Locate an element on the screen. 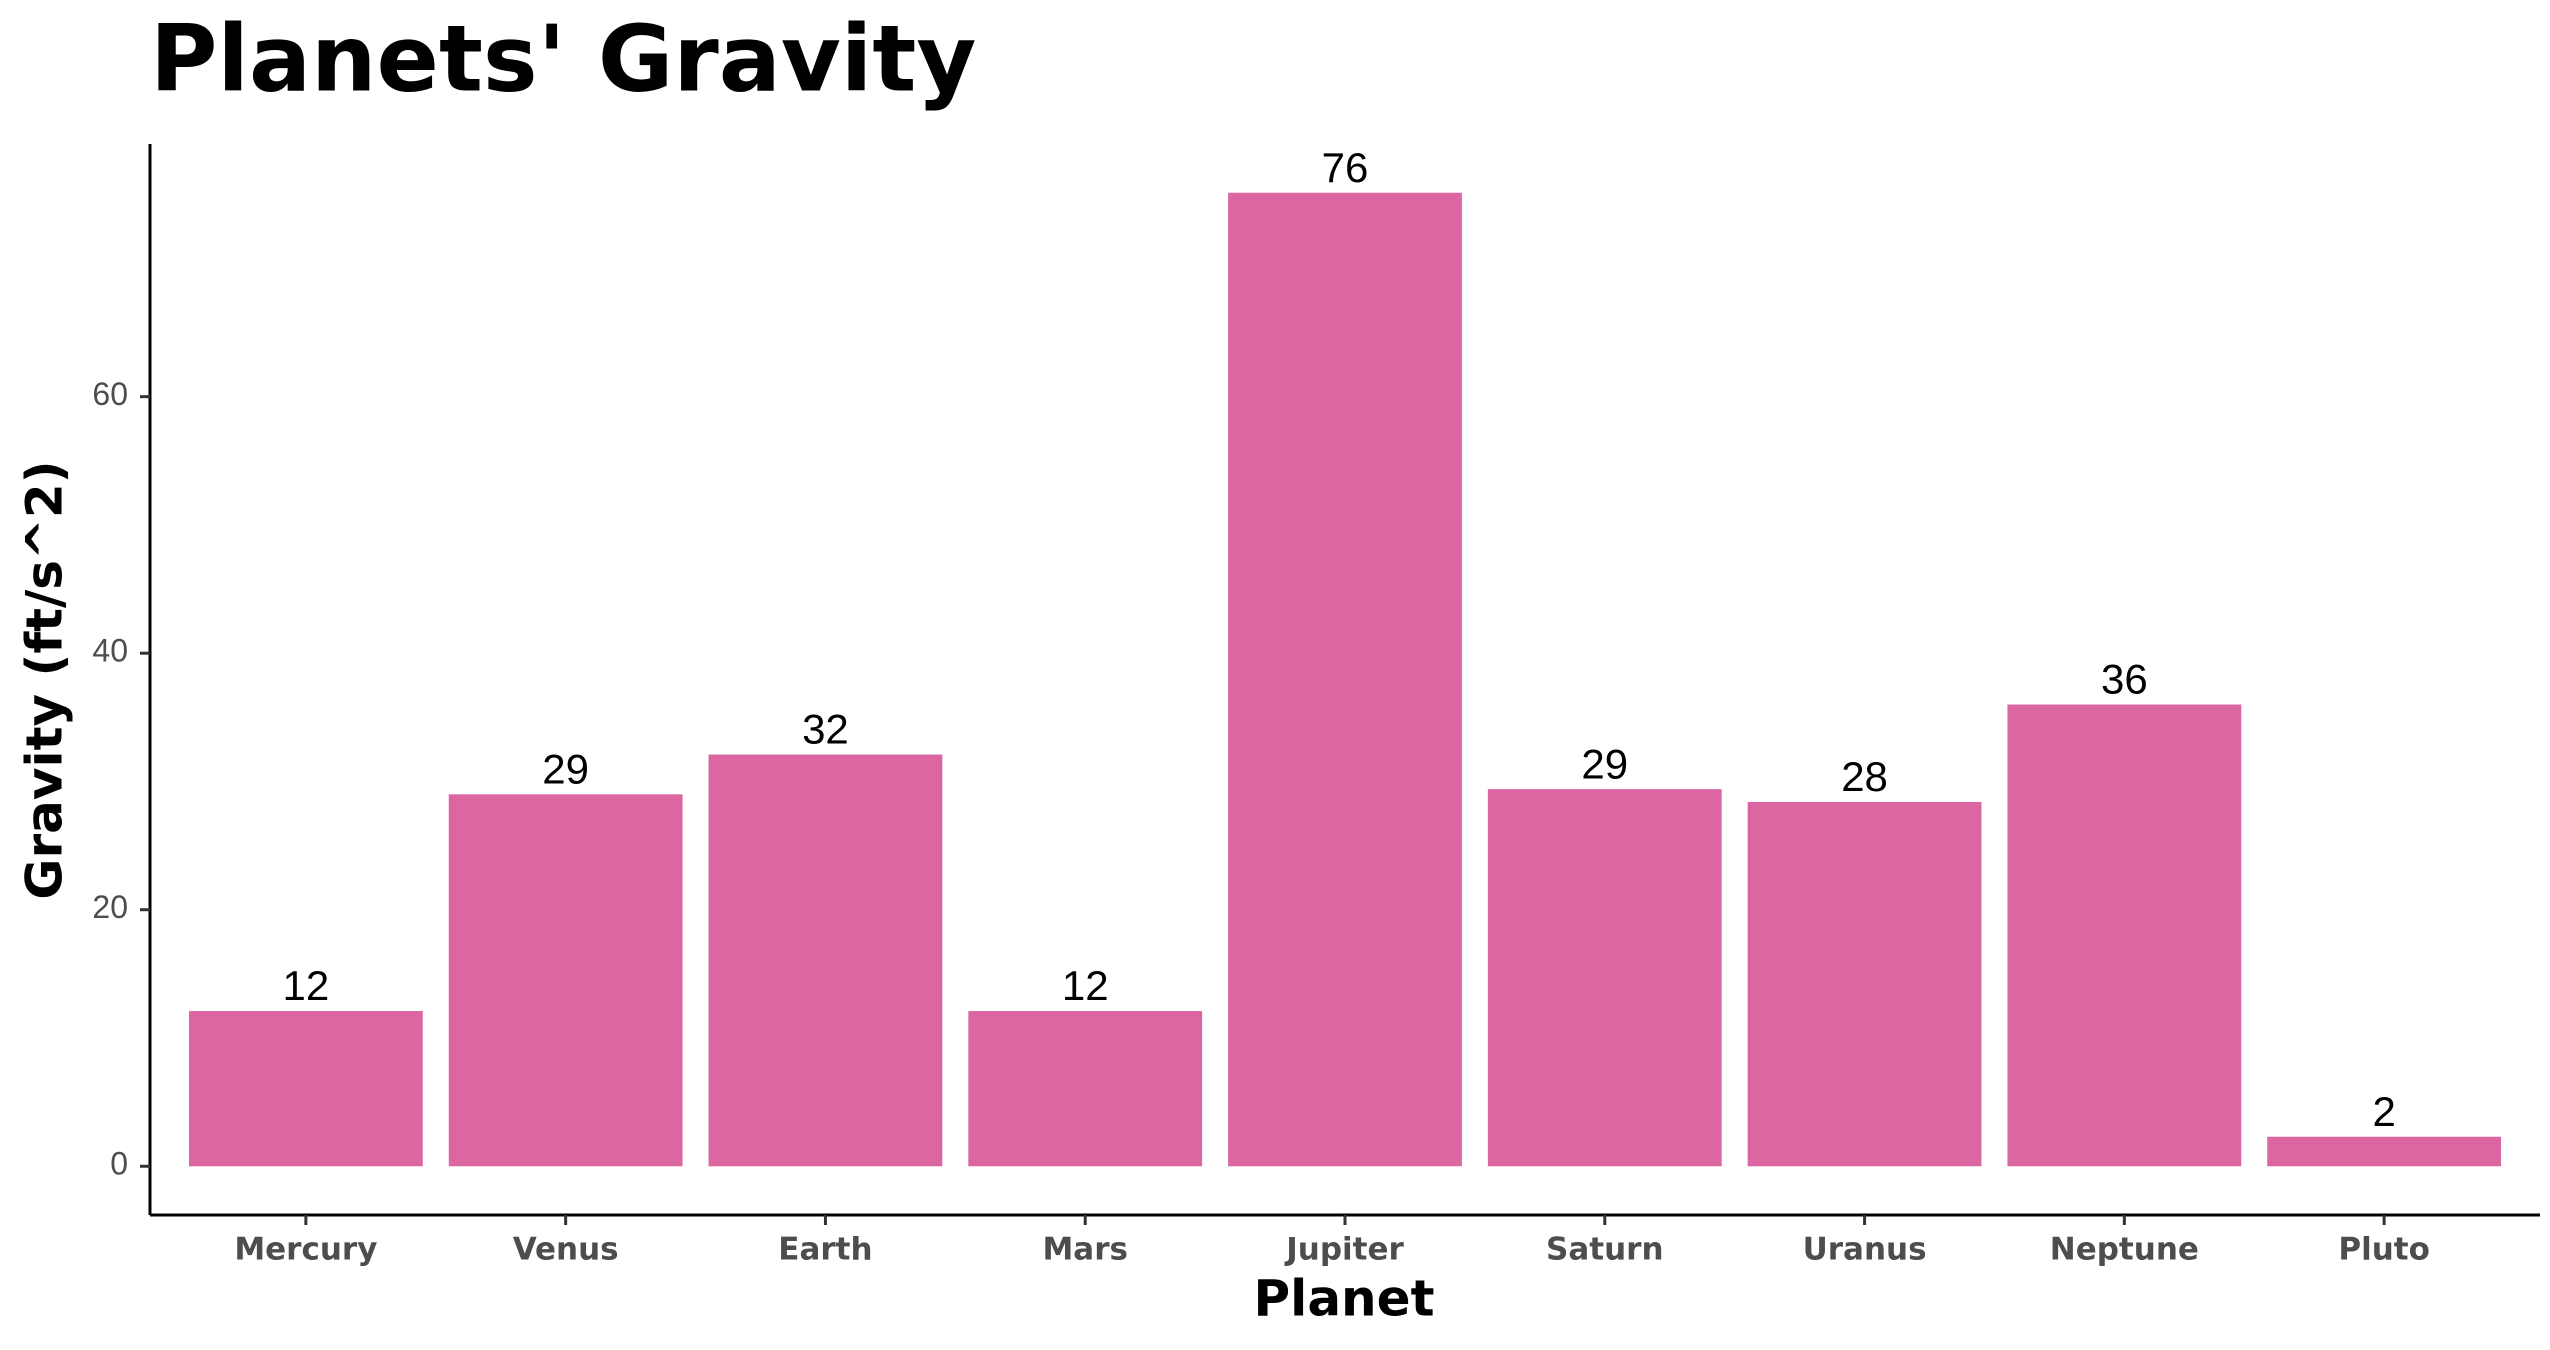 This screenshot has height=1350, width=2550. data-label: 36 is located at coordinates (2124, 679).